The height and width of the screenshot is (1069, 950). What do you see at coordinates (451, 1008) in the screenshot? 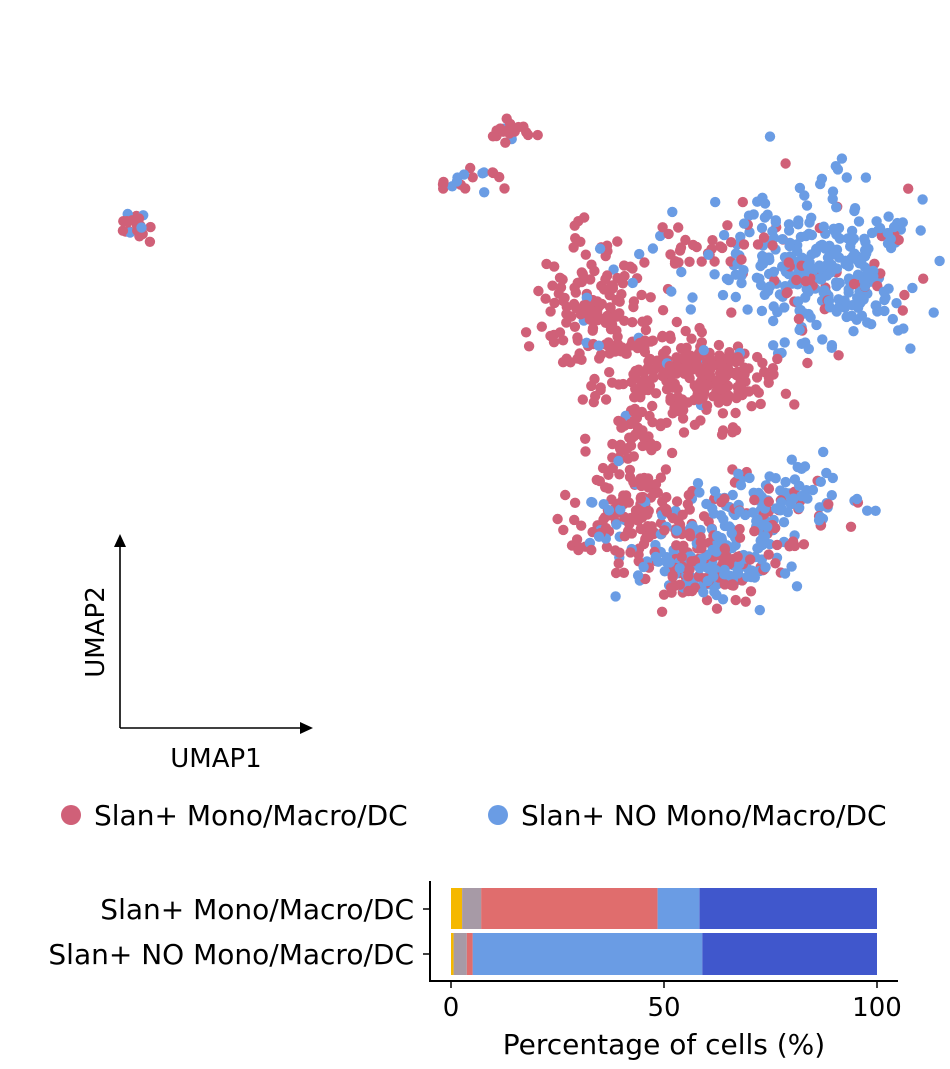
I see `bar-x-tick-label: 0` at bounding box center [451, 1008].